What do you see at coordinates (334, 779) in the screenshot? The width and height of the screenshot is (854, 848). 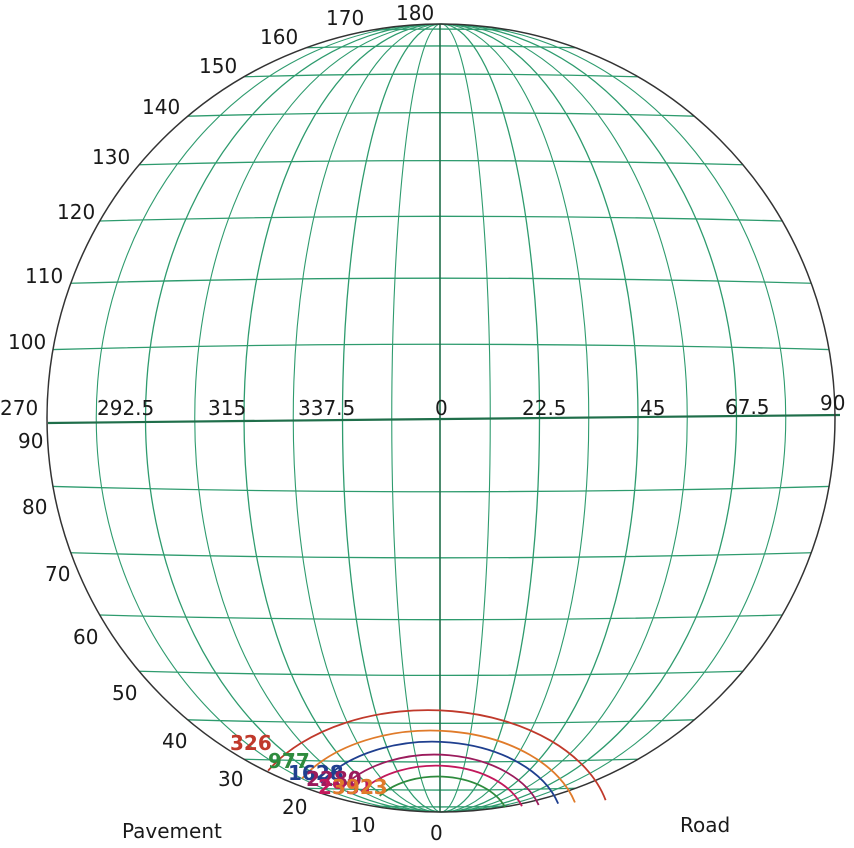 I see `curve-label-2280: 2280` at bounding box center [334, 779].